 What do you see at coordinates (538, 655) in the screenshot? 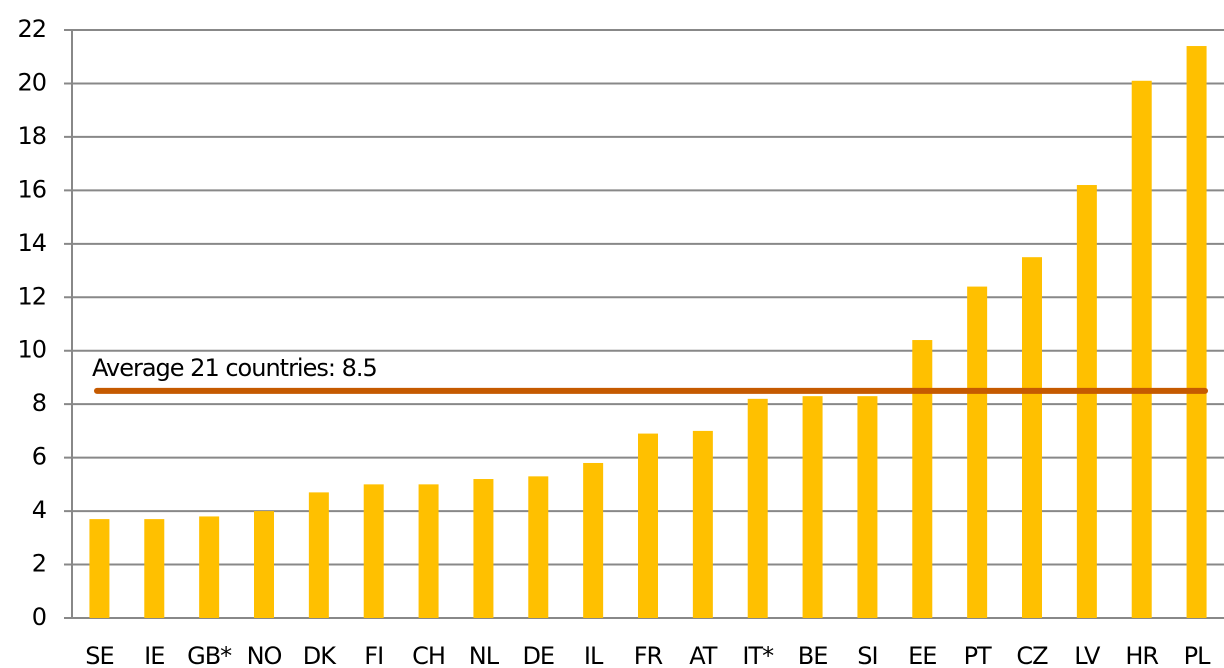
I see `x-tick-label: DE` at bounding box center [538, 655].